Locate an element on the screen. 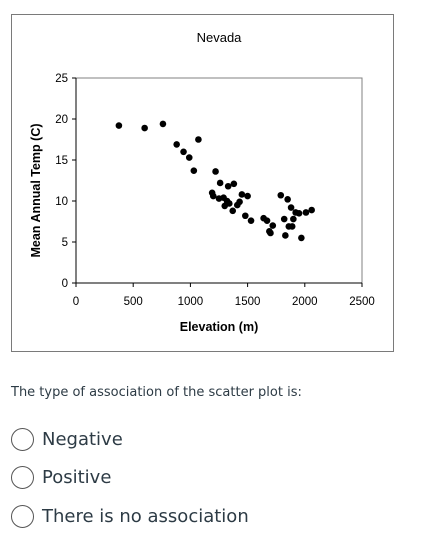  x-tick-label: 500 is located at coordinates (133, 302).